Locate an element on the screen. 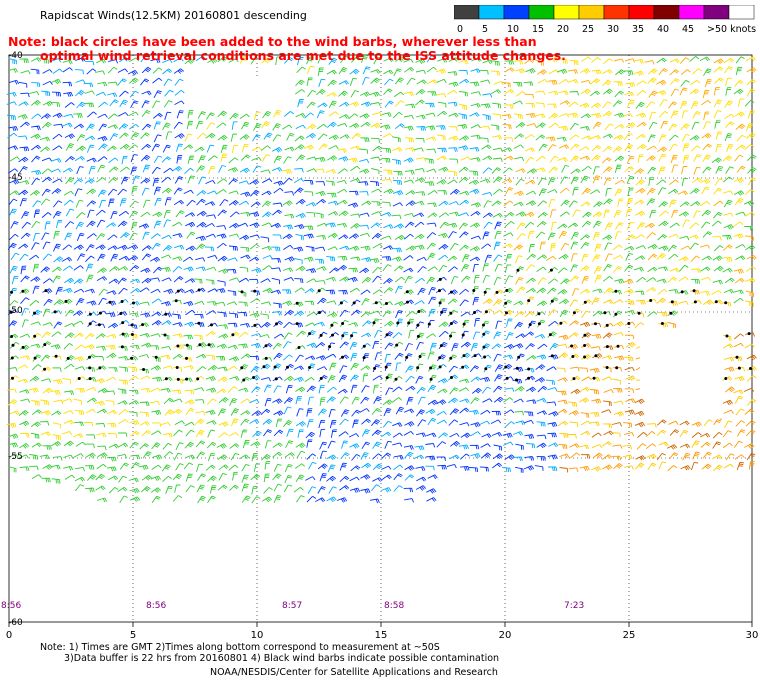 Image resolution: width=760 pixels, height=688 pixels. colorbar-swatch is located at coordinates (541, 12).